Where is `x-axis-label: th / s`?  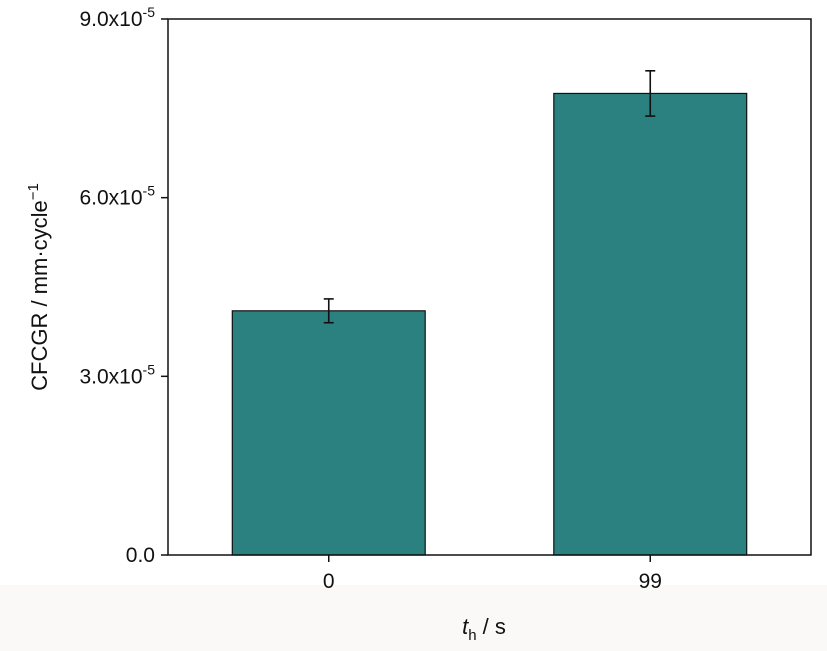 x-axis-label: th / s is located at coordinates (484, 629).